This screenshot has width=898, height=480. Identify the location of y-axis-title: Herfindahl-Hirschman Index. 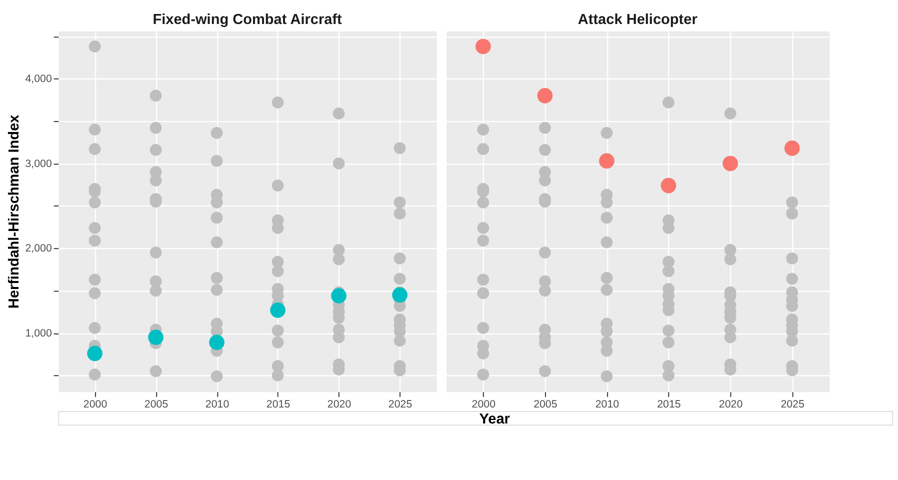
(14, 211).